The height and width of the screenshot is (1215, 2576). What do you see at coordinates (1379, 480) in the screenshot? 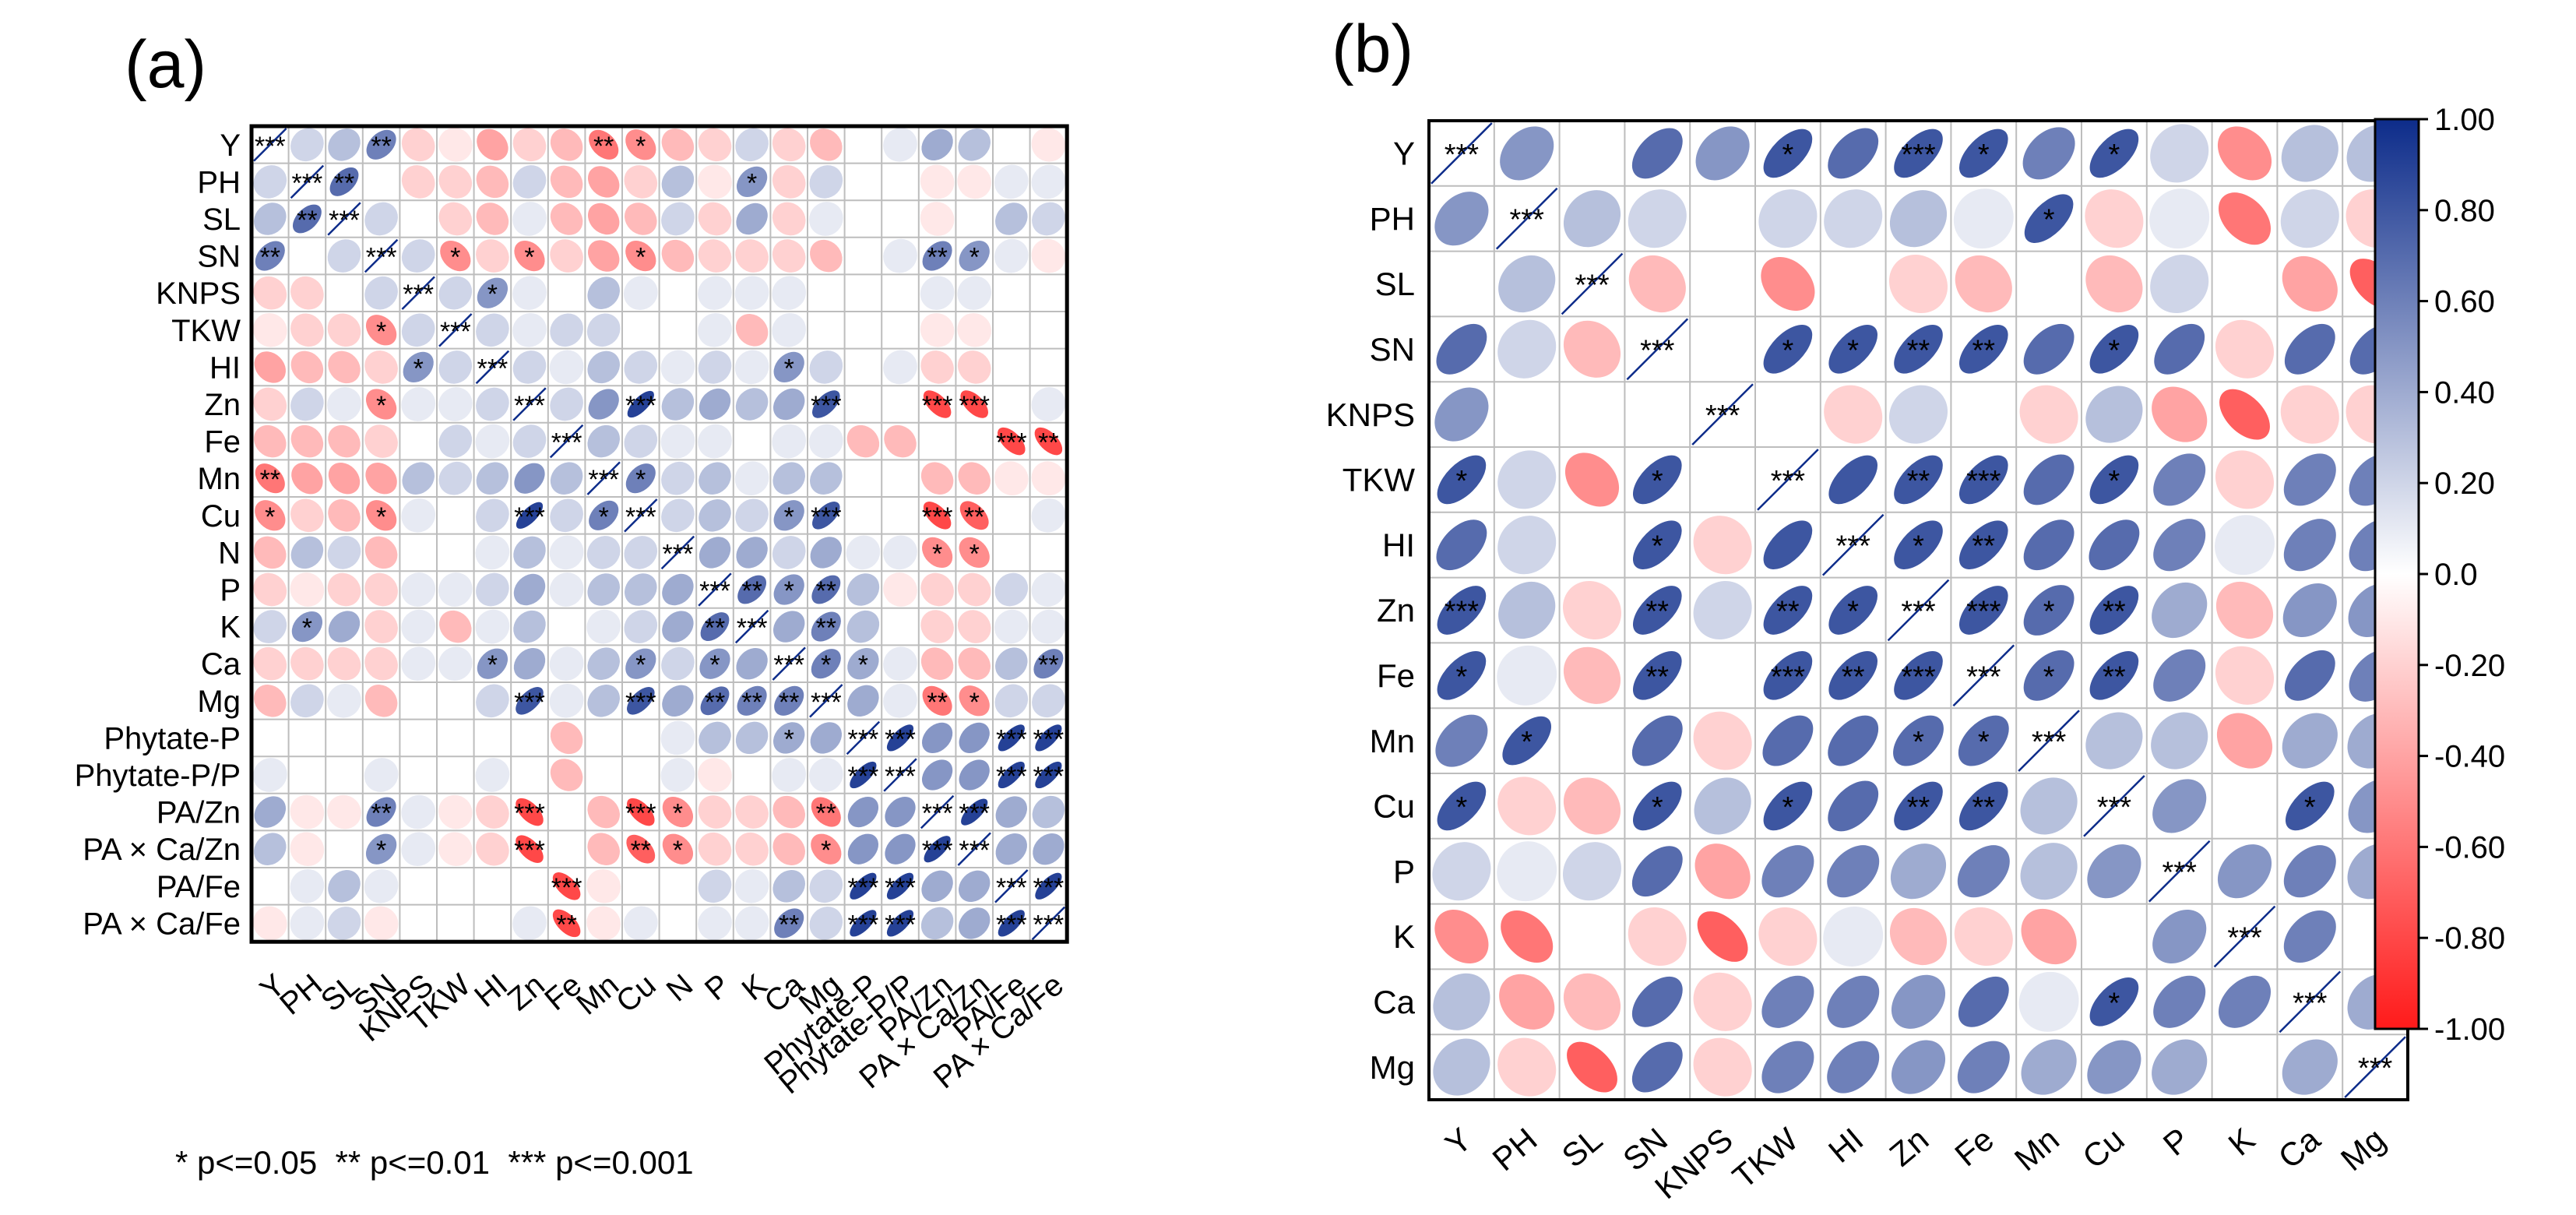
I see `b-row-label: TKW` at bounding box center [1379, 480].